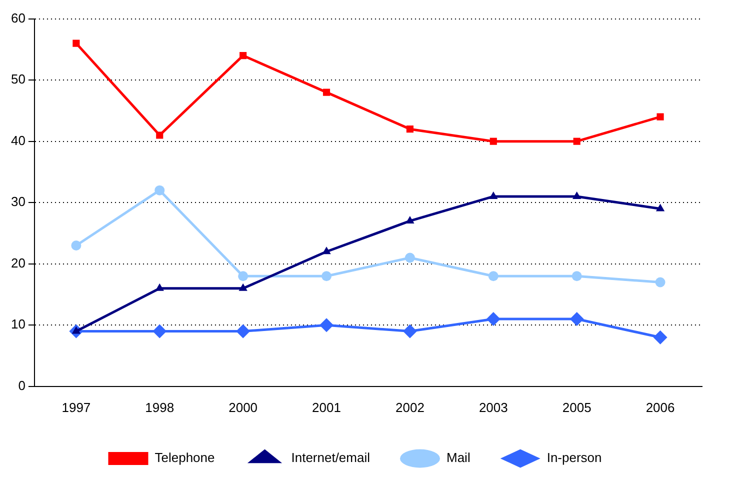 The height and width of the screenshot is (483, 730). Describe the element at coordinates (18, 324) in the screenshot. I see `y-tick-label: 10` at that location.